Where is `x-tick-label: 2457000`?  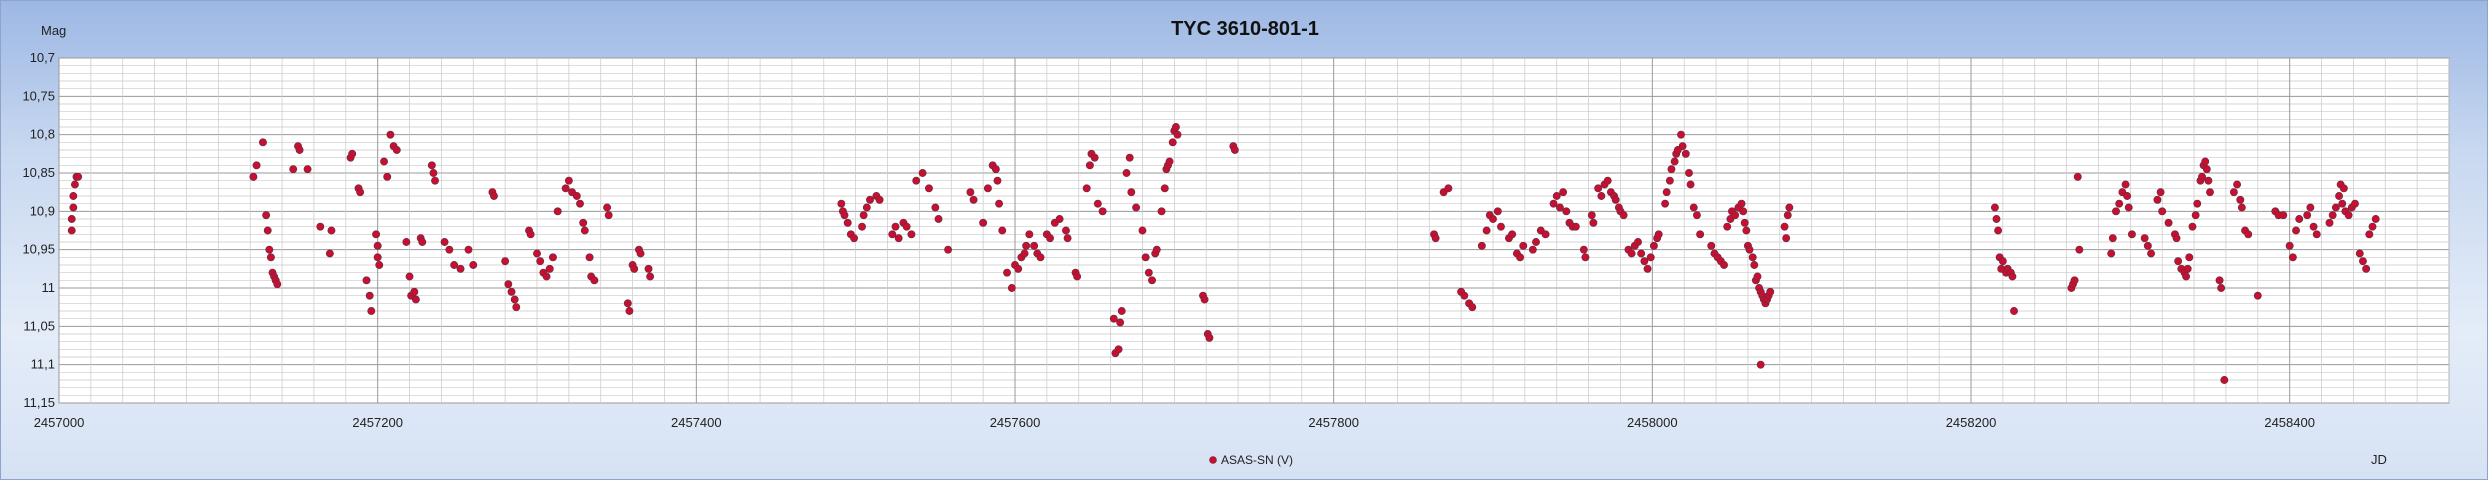 x-tick-label: 2457000 is located at coordinates (59, 422).